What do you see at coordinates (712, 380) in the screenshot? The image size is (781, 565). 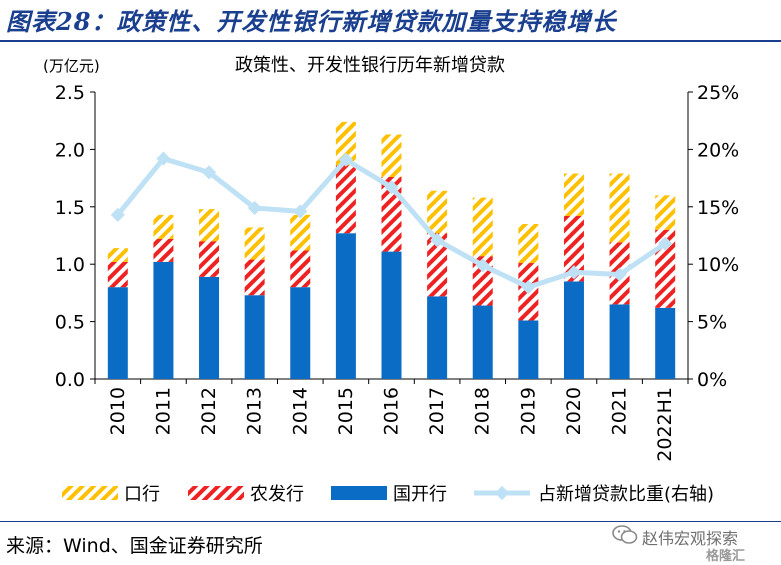 I see `y2-tick-label: 0%` at bounding box center [712, 380].